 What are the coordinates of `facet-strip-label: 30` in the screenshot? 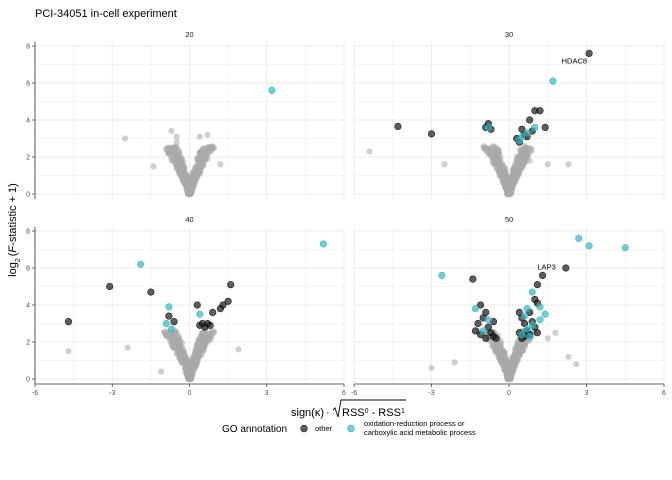 It's located at (509, 34).